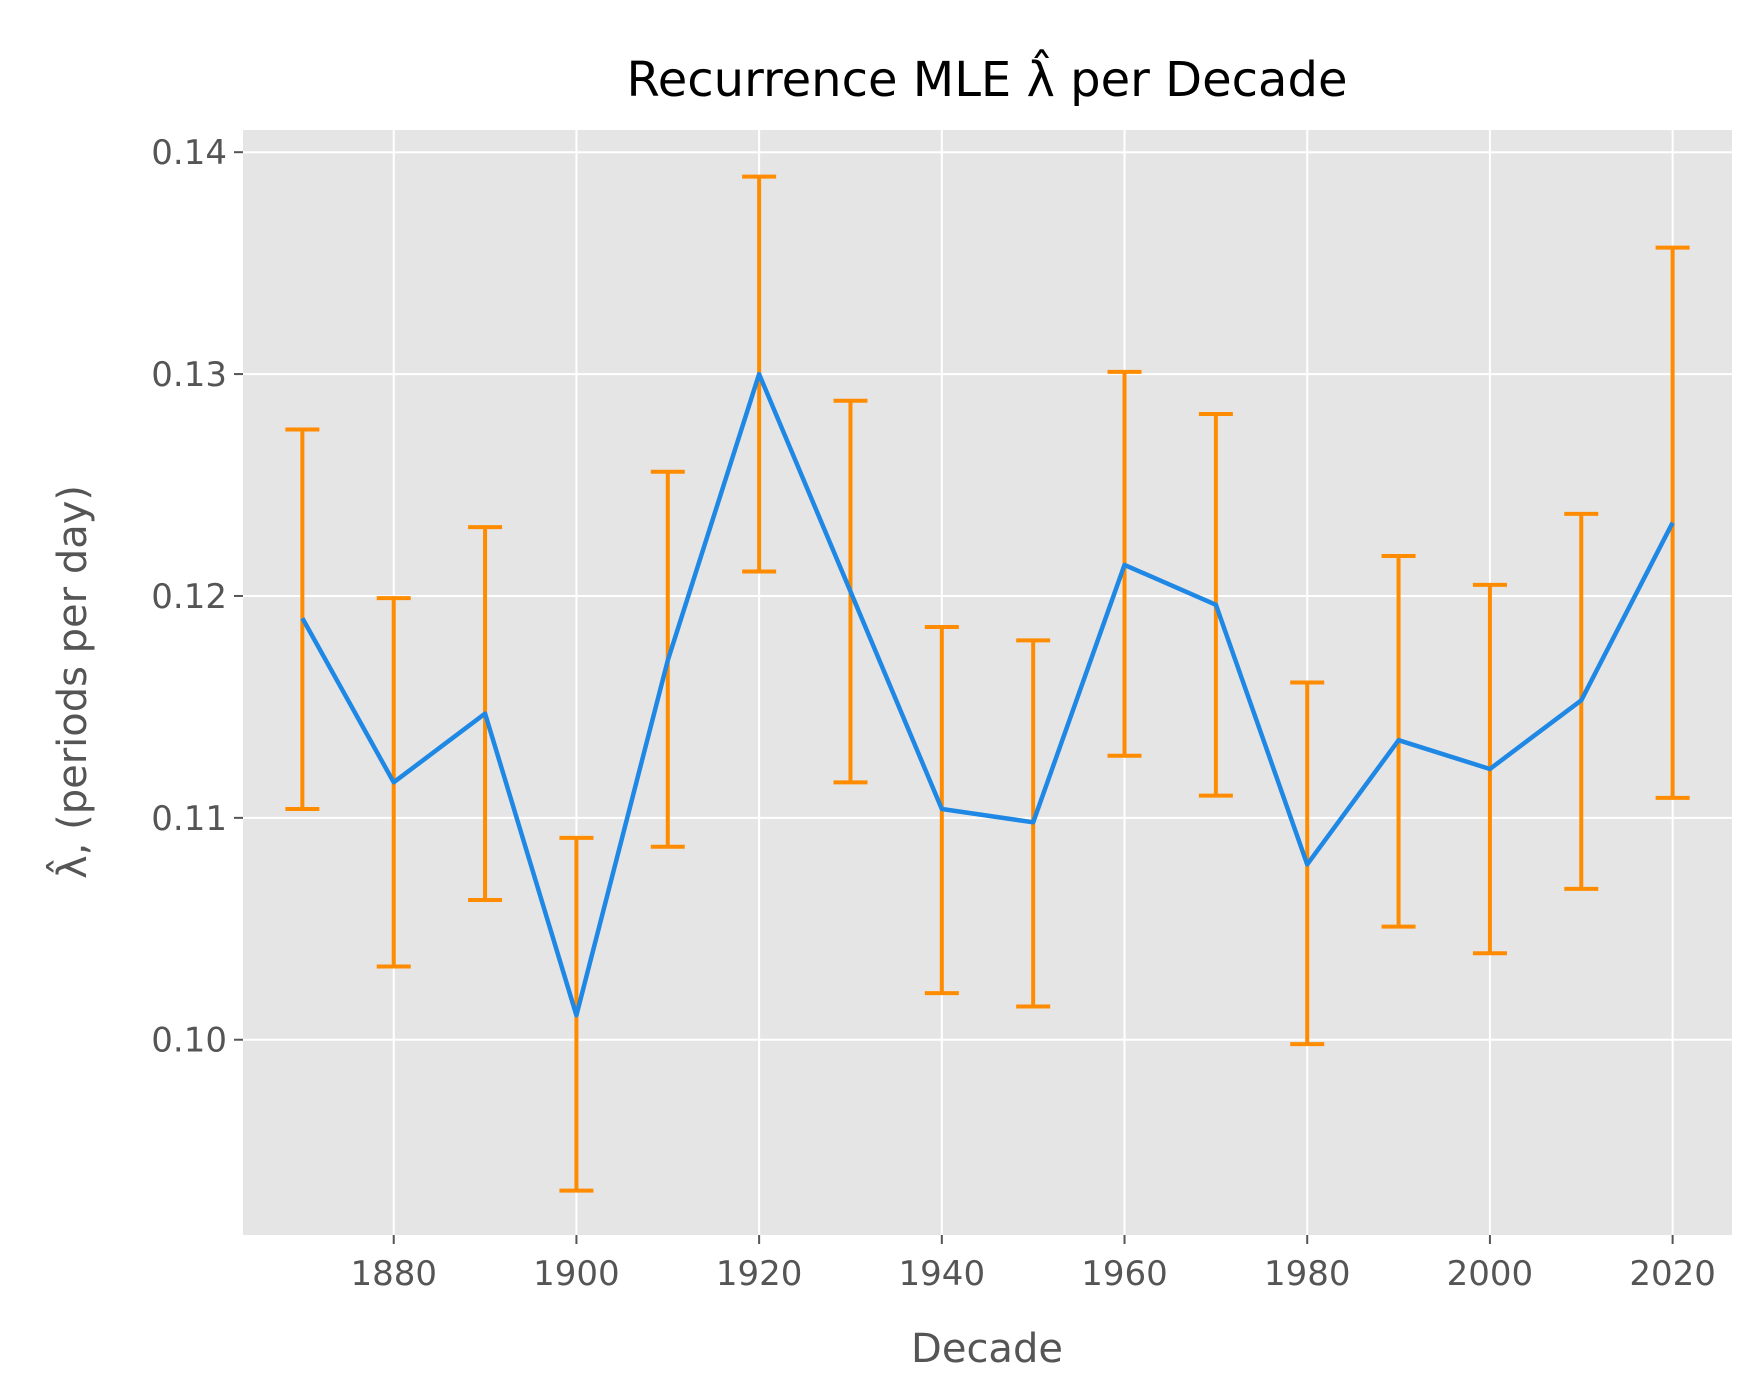 This screenshot has height=1399, width=1756. What do you see at coordinates (576, 1274) in the screenshot?
I see `x-tick-label-1900: 1900` at bounding box center [576, 1274].